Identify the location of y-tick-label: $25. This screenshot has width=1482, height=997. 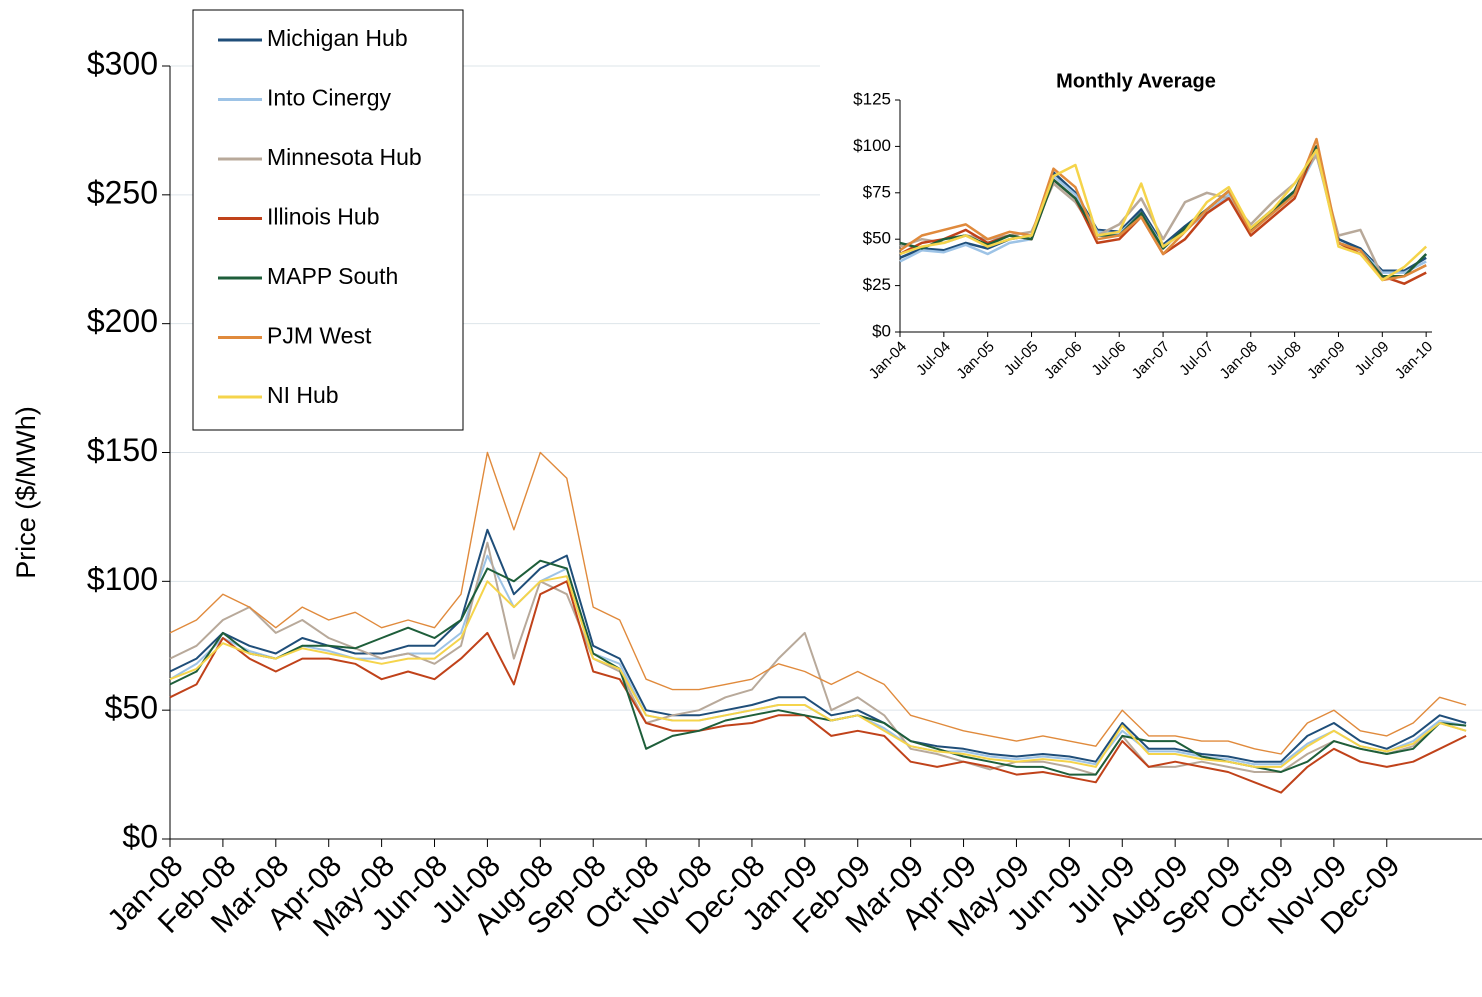
(877, 284).